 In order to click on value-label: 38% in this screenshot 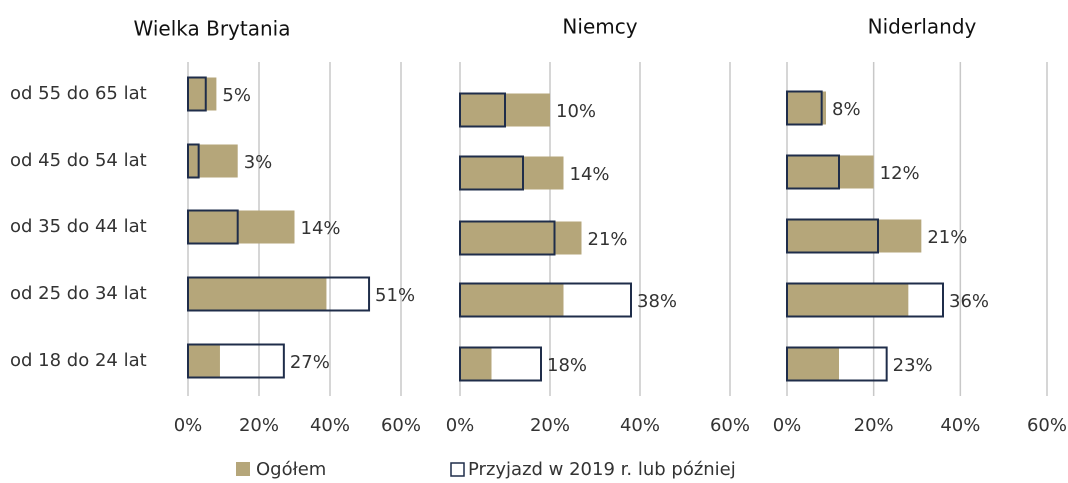, I will do `click(657, 301)`.